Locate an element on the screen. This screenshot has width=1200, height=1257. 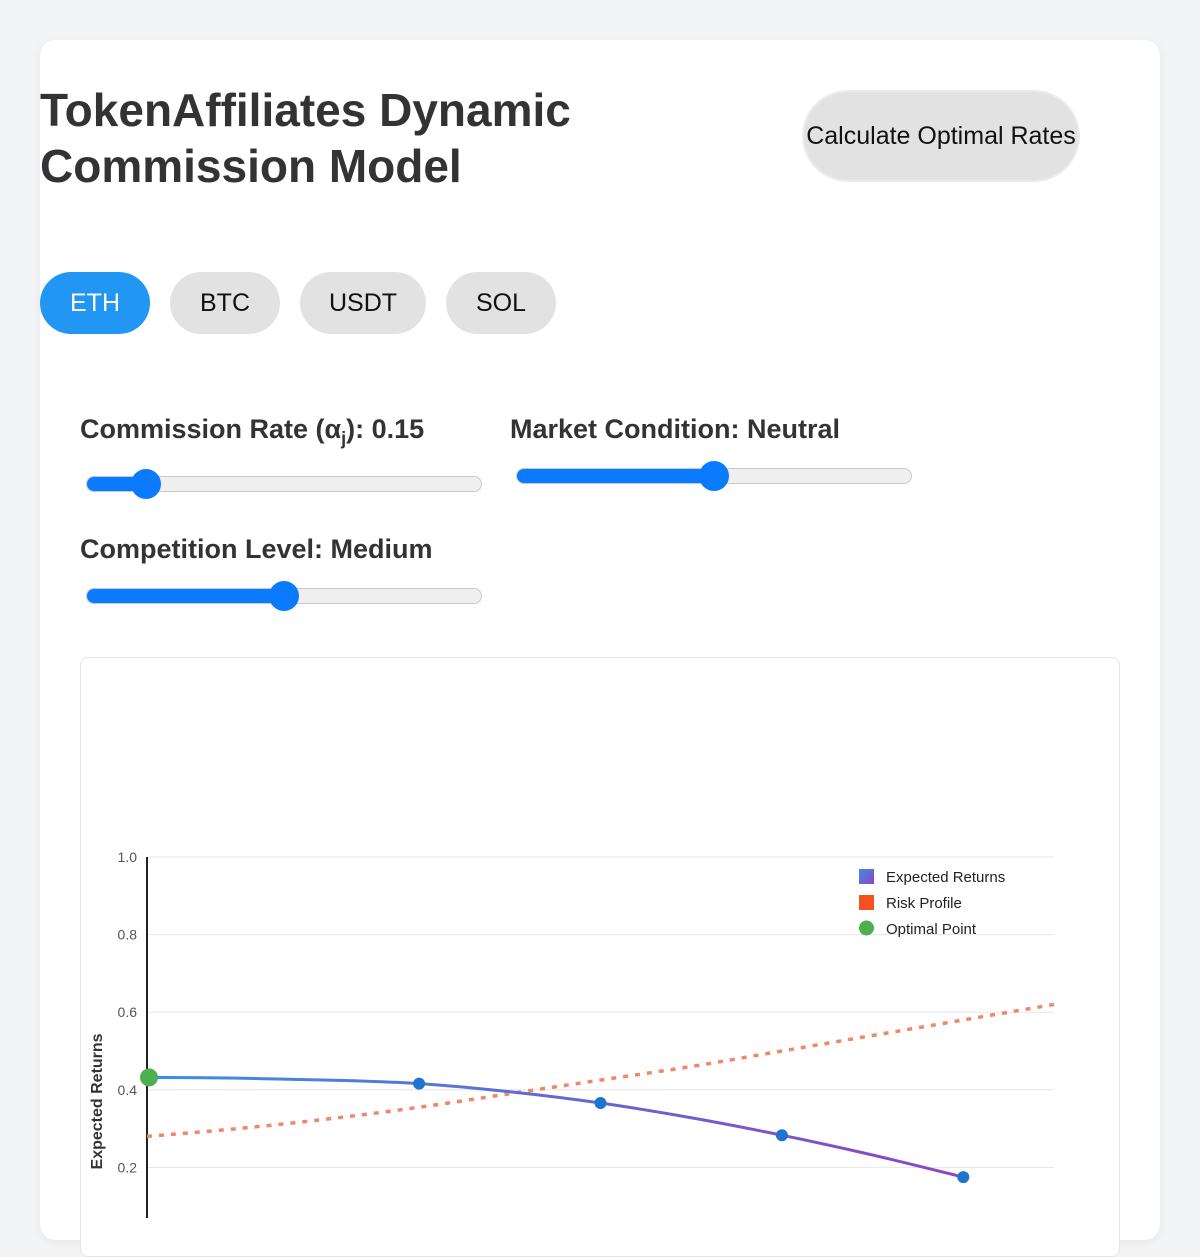
legend-label-expected: Expected Returns is located at coordinates (945, 877).